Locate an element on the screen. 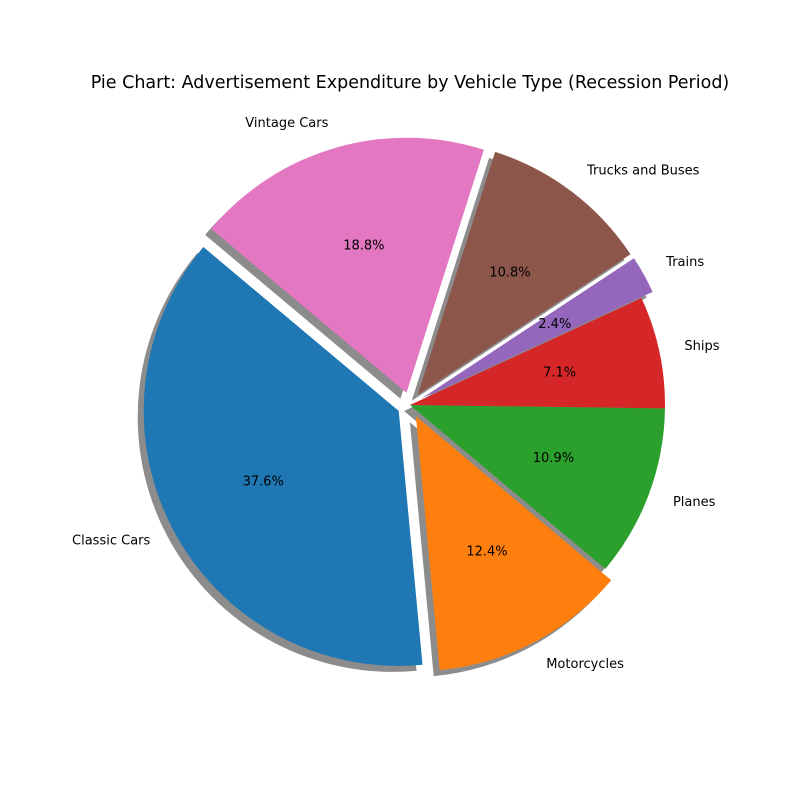 This screenshot has width=800, height=800. slice-planes is located at coordinates (537, 487).